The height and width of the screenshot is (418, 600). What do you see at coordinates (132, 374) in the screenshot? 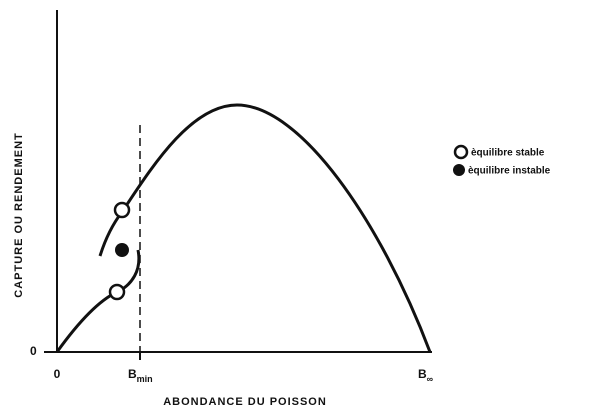
I see `bmin-base: B` at bounding box center [132, 374].